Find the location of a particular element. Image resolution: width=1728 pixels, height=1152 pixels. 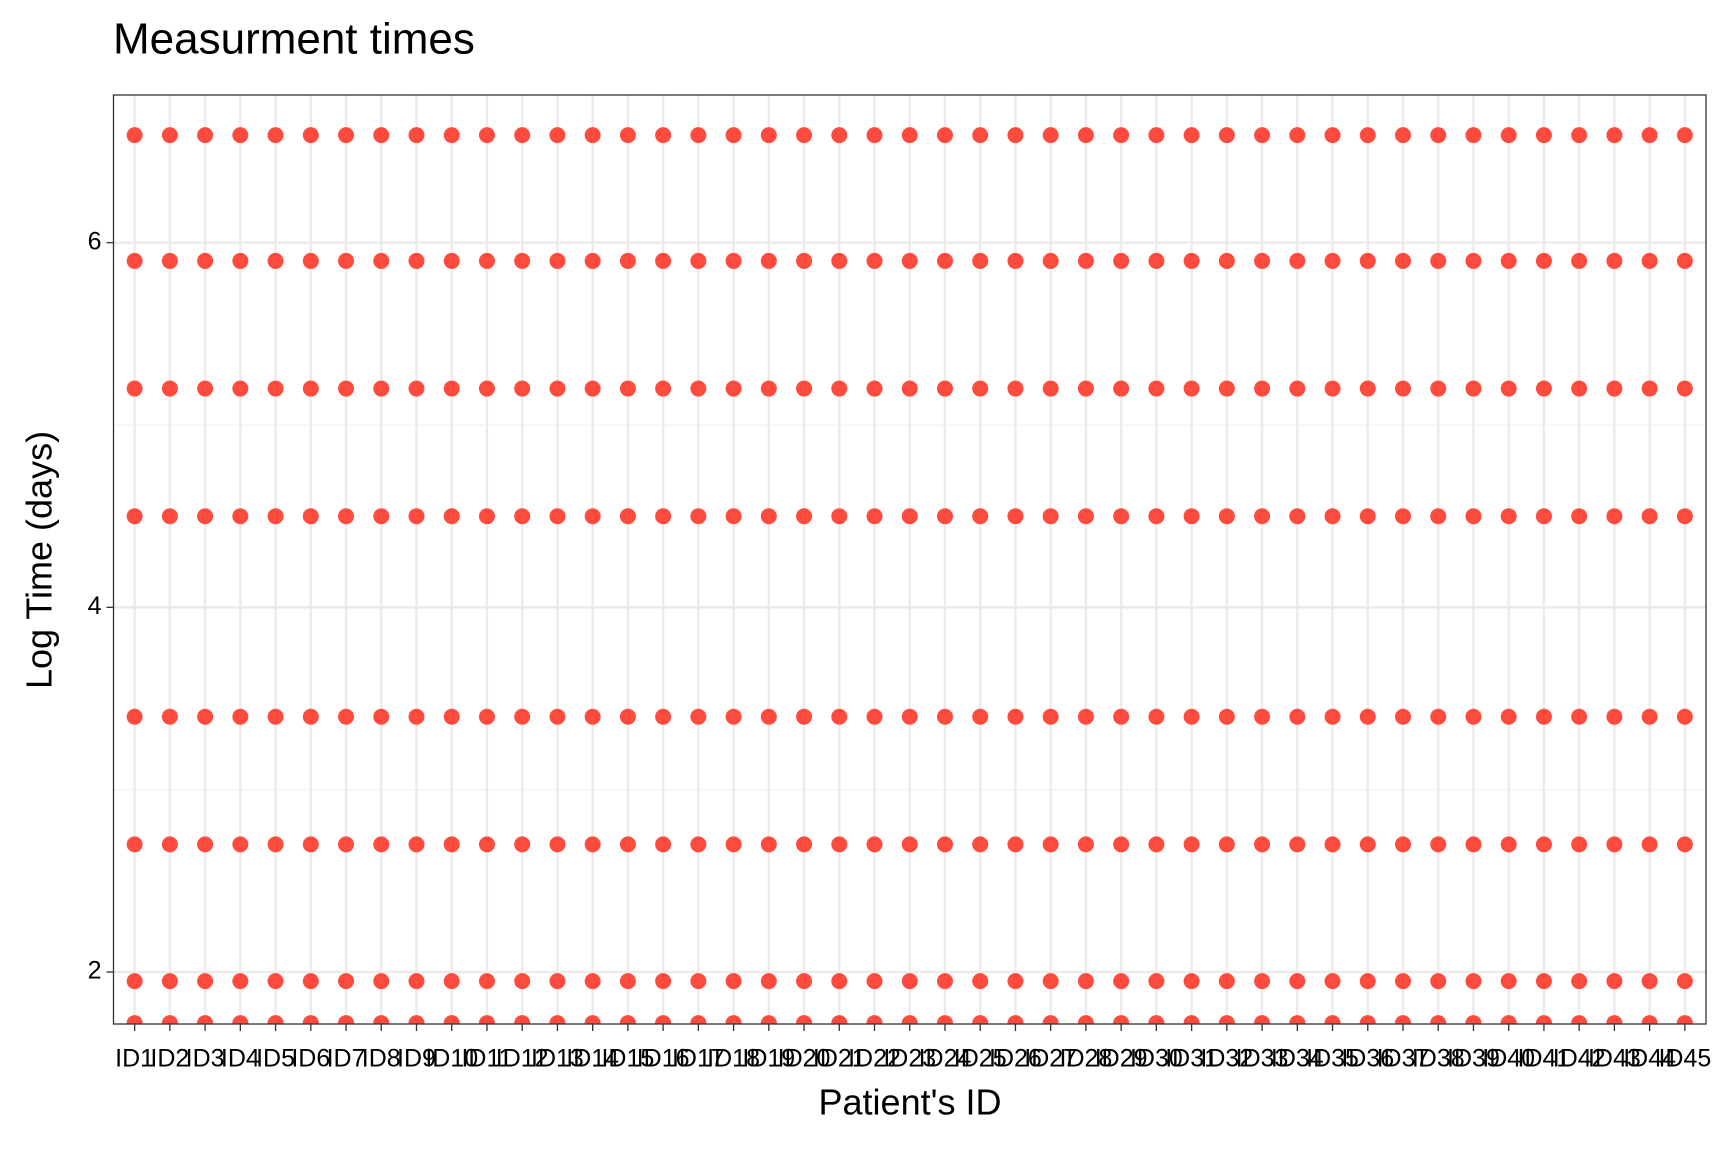

x-tick-label: ID9 is located at coordinates (416, 1059).